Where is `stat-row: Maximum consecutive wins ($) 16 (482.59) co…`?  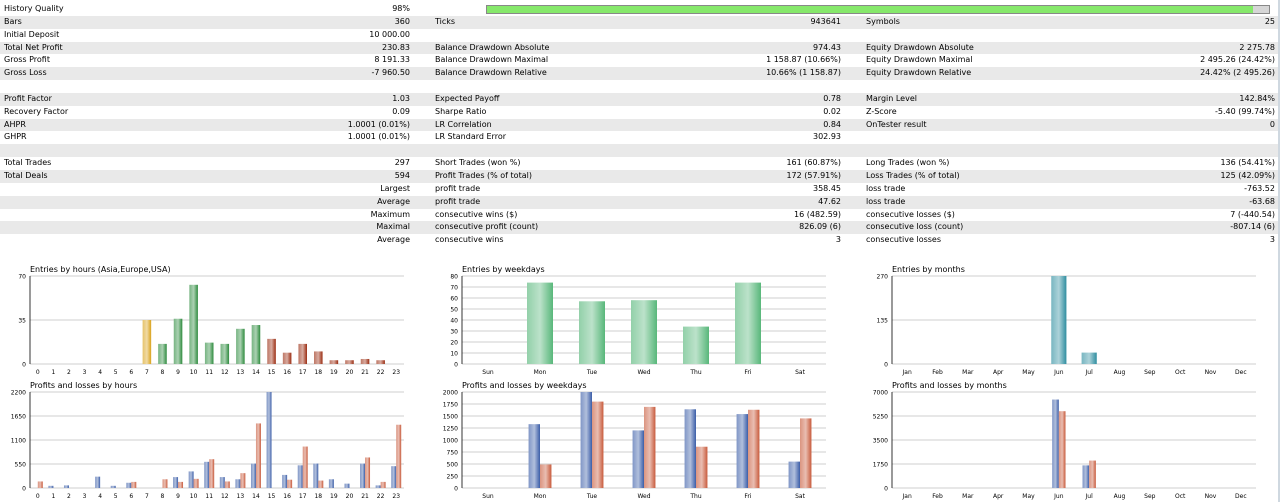 stat-row: Maximum consecutive wins ($) 16 (482.59) co… is located at coordinates (639, 215).